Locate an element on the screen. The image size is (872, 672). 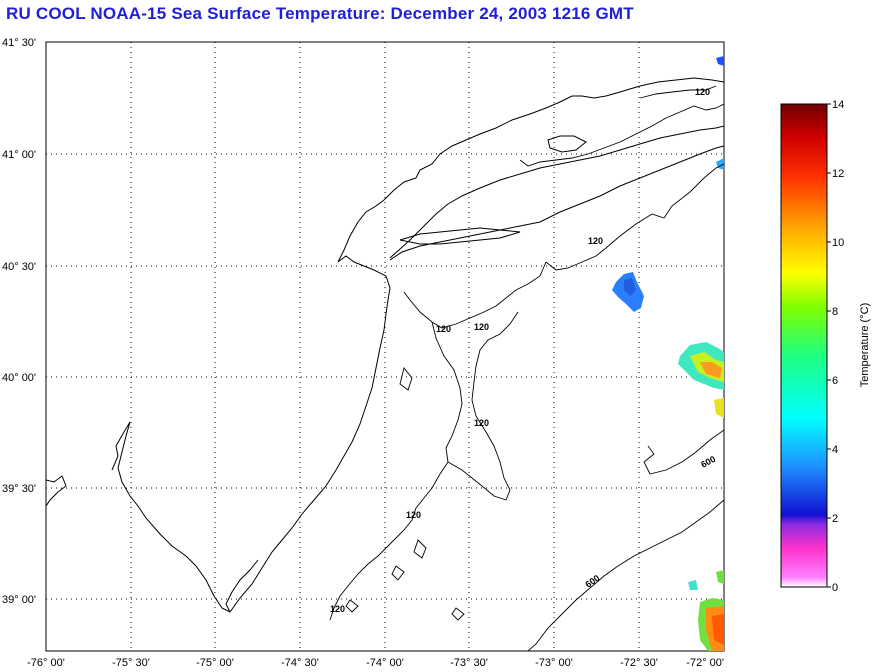
lon-label-74-30: -74° 30' is located at coordinates (300, 663).